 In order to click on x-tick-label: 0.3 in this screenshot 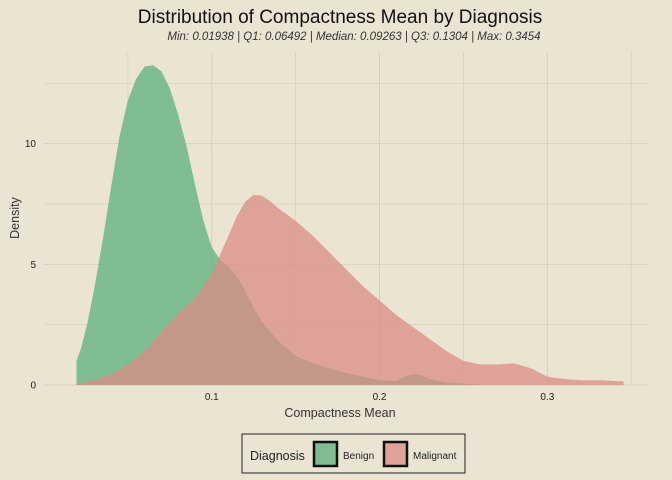, I will do `click(547, 397)`.